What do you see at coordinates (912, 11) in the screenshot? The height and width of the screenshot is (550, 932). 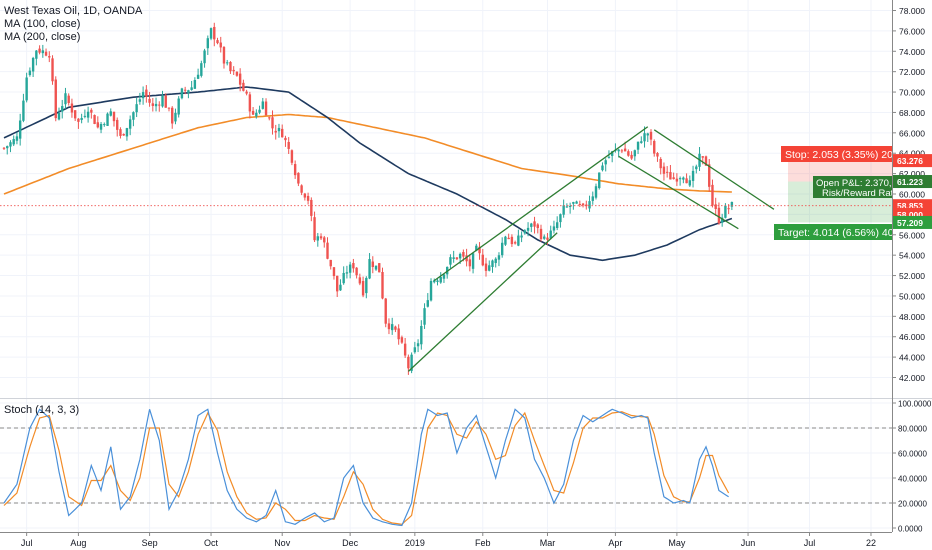 I see `price-tick-label: 78.000` at bounding box center [912, 11].